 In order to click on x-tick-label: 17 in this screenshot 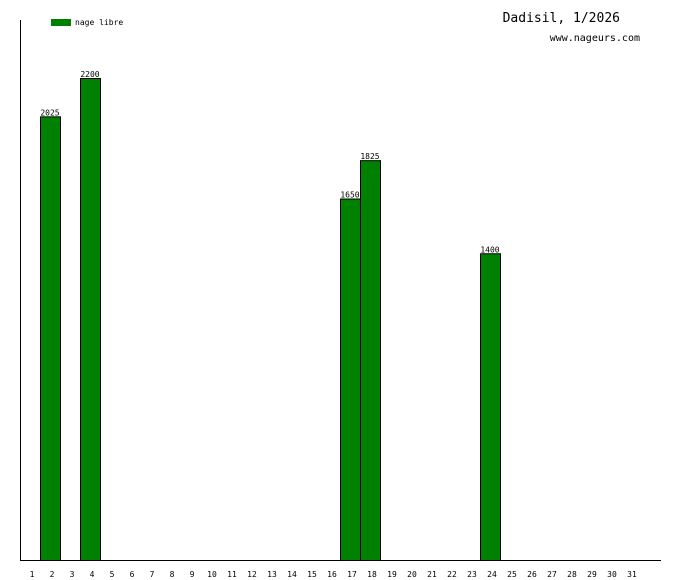, I will do `click(352, 574)`.